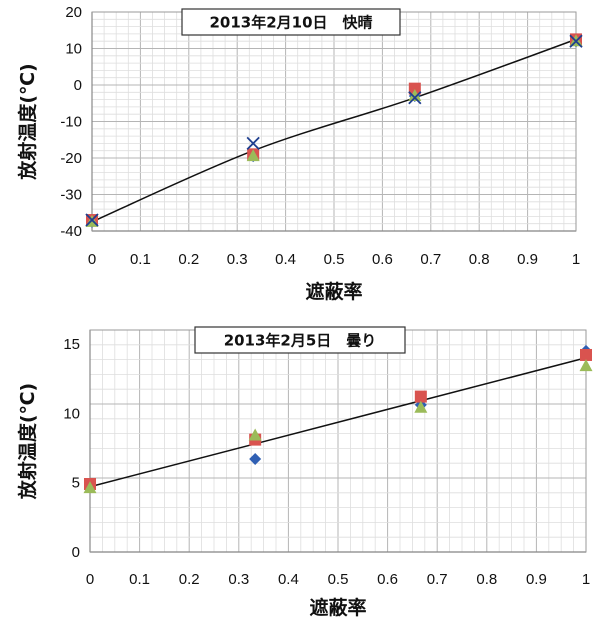  I want to click on y-tick-label: -30, so click(71, 195).